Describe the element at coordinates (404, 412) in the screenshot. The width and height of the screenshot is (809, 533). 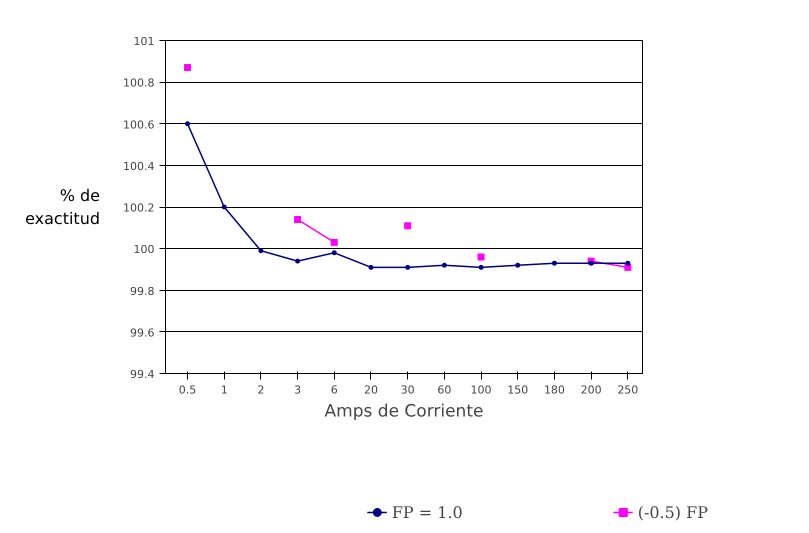
I see `x-axis-title: Amps de Corriente` at that location.